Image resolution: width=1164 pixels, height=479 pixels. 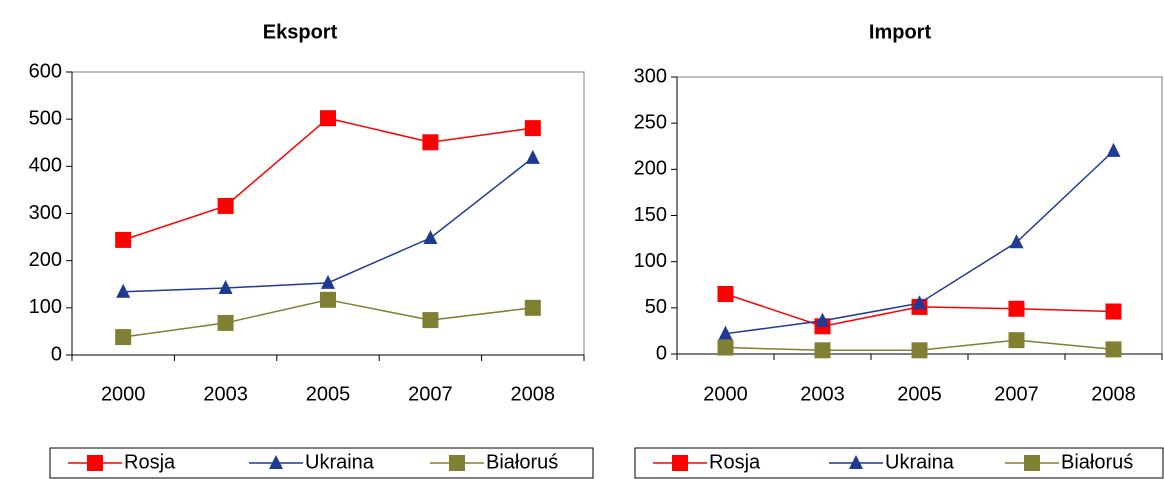 I want to click on chart-title: Import, so click(x=900, y=32).